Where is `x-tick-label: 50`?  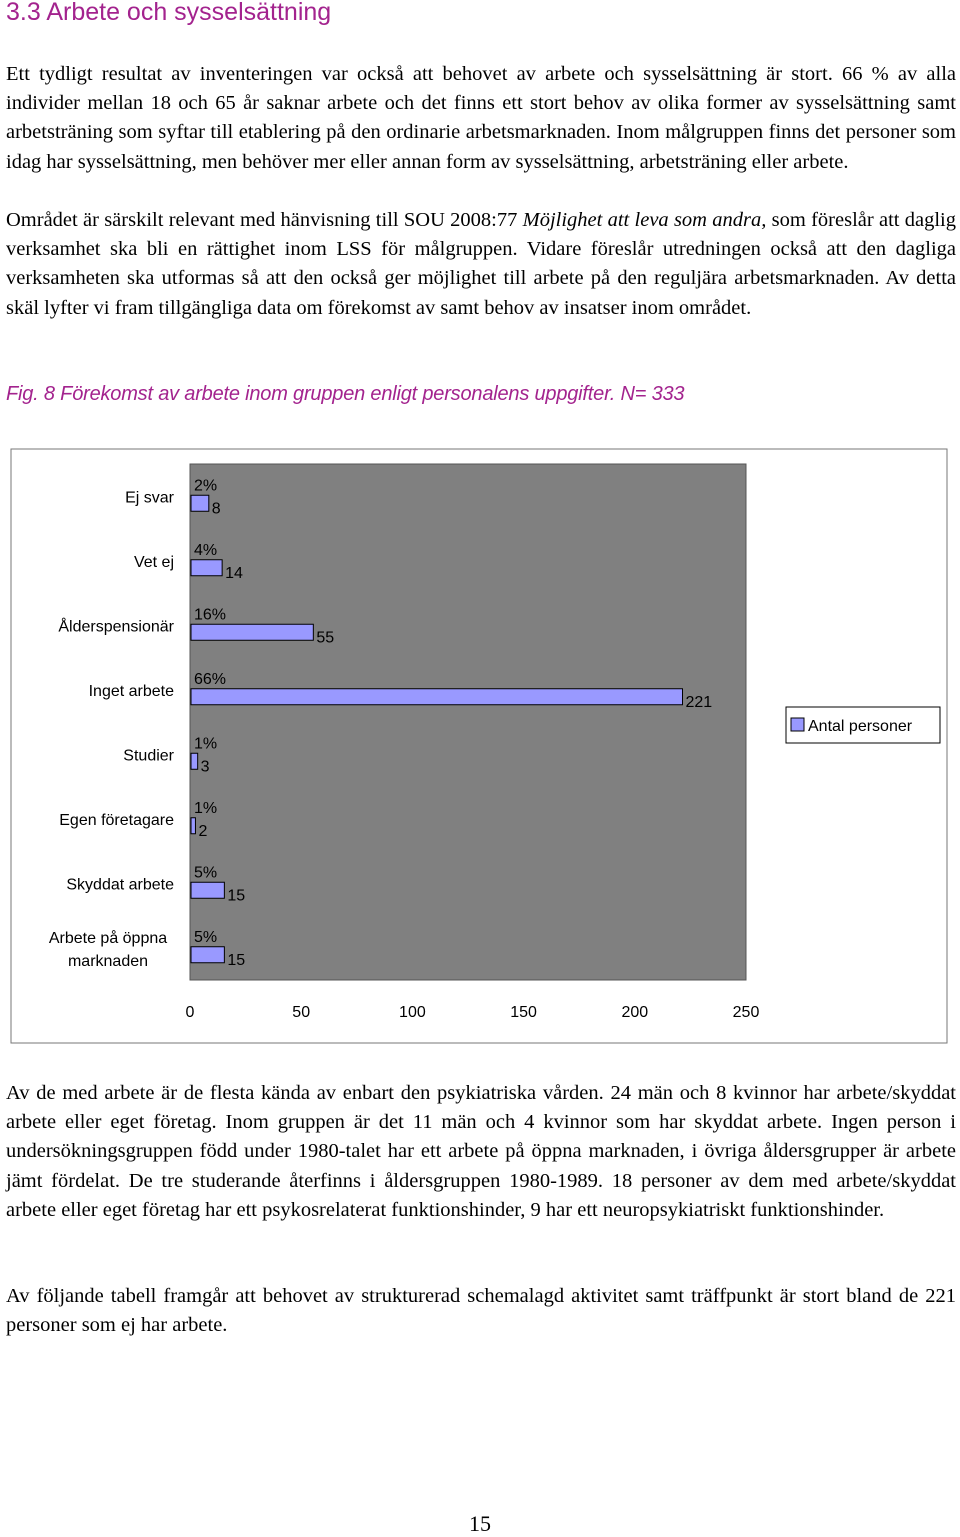 x-tick-label: 50 is located at coordinates (301, 1012).